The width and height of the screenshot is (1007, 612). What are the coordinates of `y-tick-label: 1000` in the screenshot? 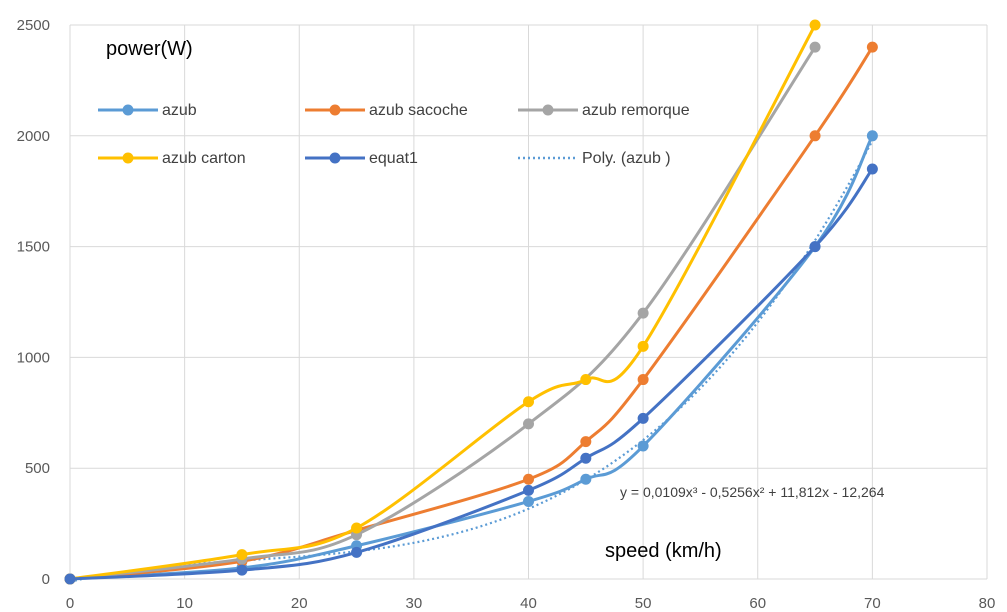 It's located at (33, 357).